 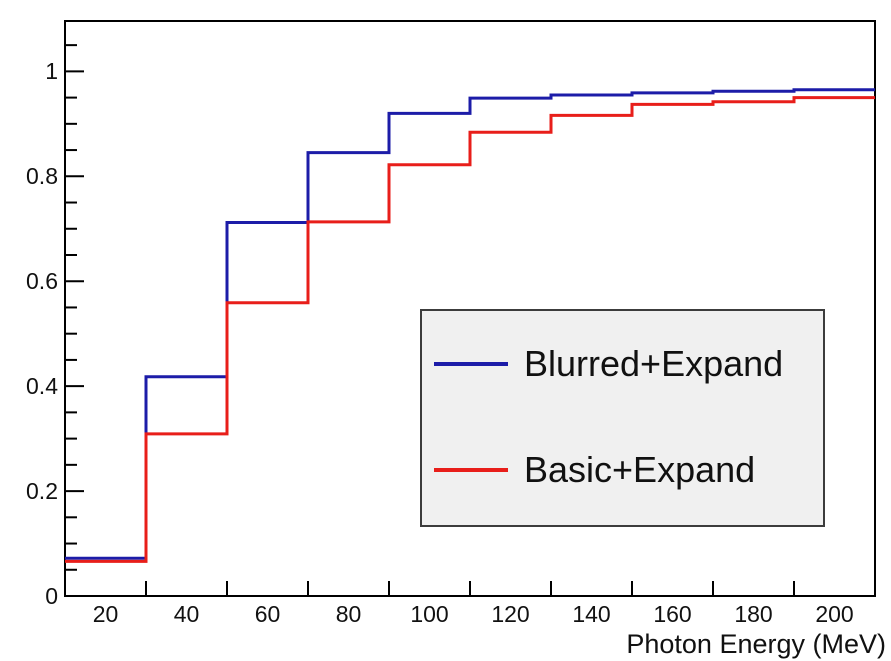 What do you see at coordinates (105, 614) in the screenshot?
I see `x-tick-label: 20` at bounding box center [105, 614].